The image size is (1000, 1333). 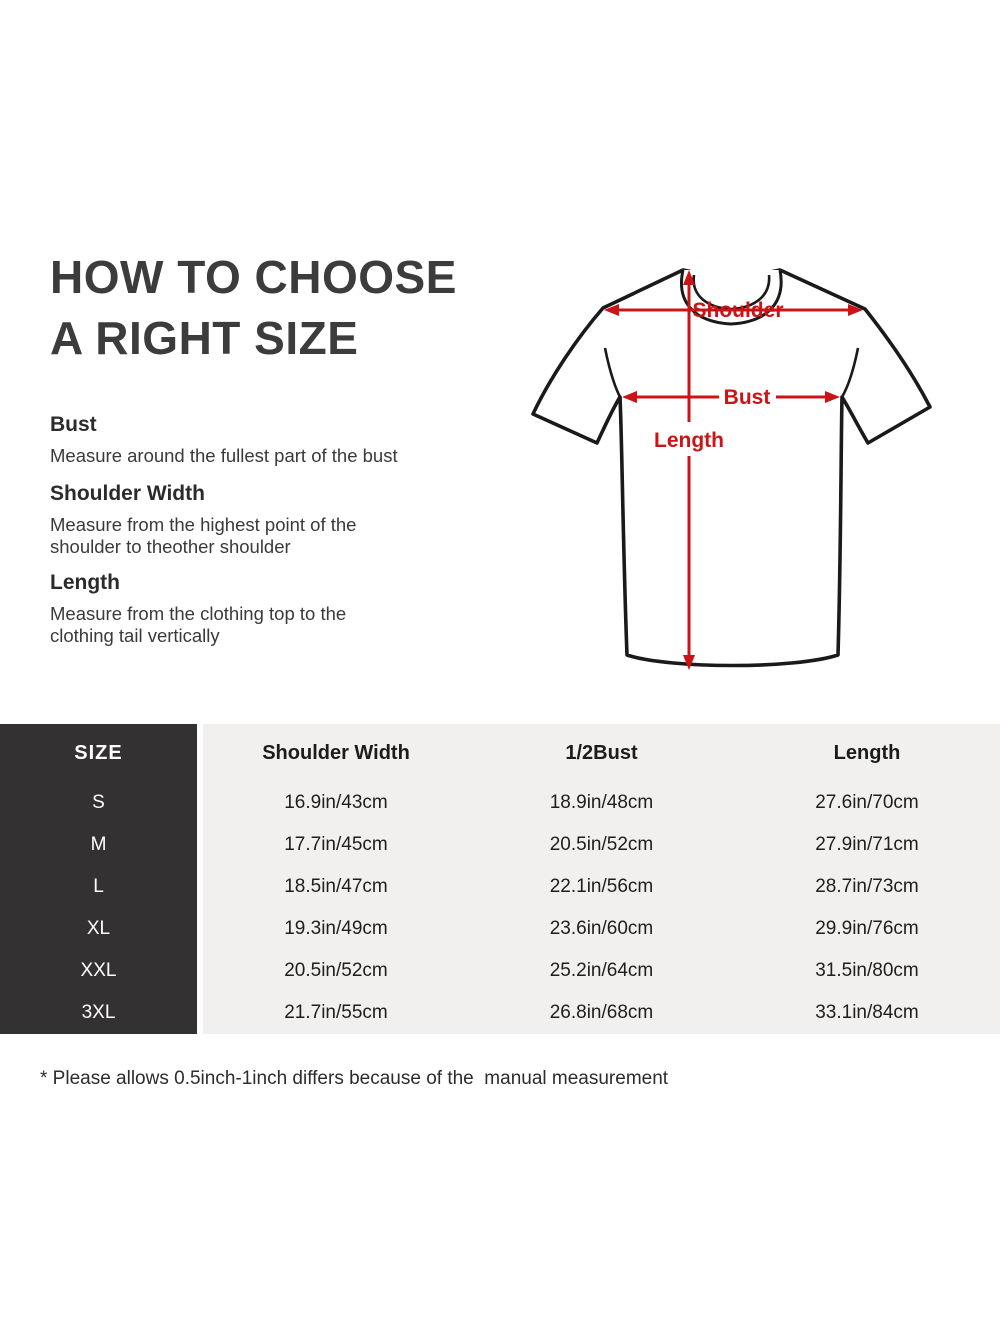 What do you see at coordinates (855, 310) in the screenshot?
I see `shoulder-arrowhead-right` at bounding box center [855, 310].